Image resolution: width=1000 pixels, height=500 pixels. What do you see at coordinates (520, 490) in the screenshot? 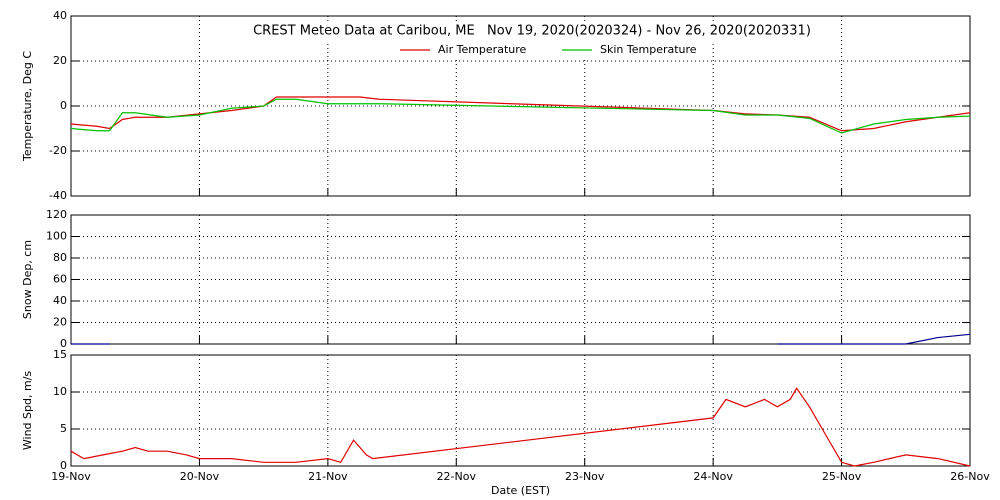
I see `x-axis-label: Date (EST)` at bounding box center [520, 490].